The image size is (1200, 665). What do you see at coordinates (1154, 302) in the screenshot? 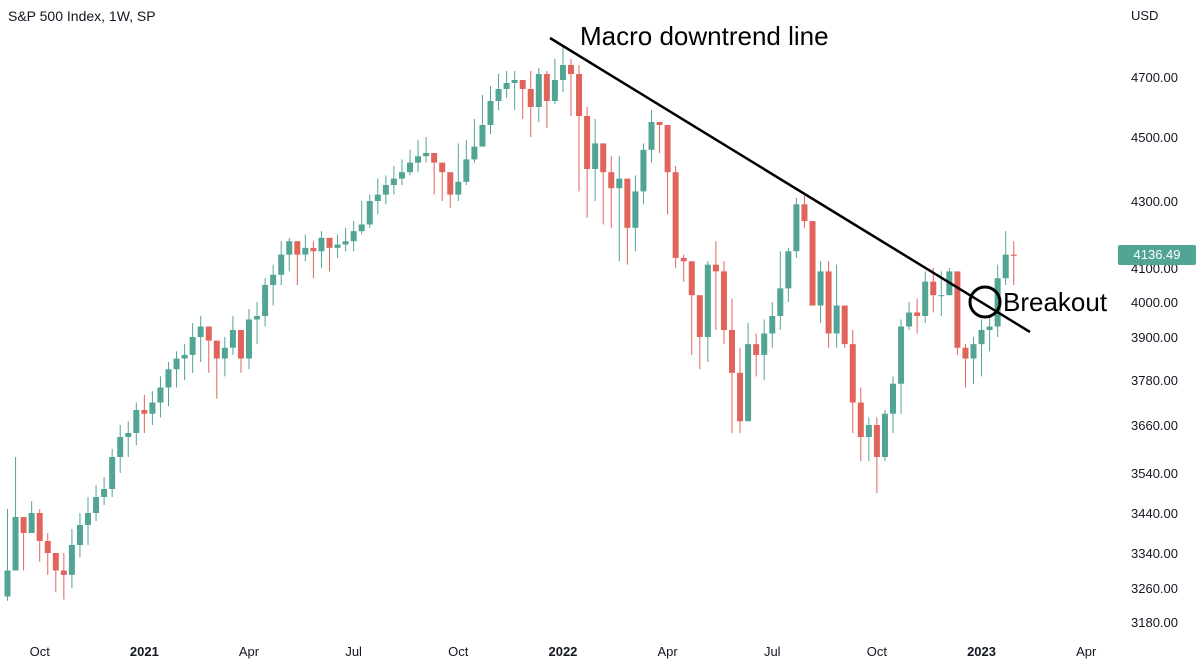
I see `y-tick-label: 4000.00` at bounding box center [1154, 302].